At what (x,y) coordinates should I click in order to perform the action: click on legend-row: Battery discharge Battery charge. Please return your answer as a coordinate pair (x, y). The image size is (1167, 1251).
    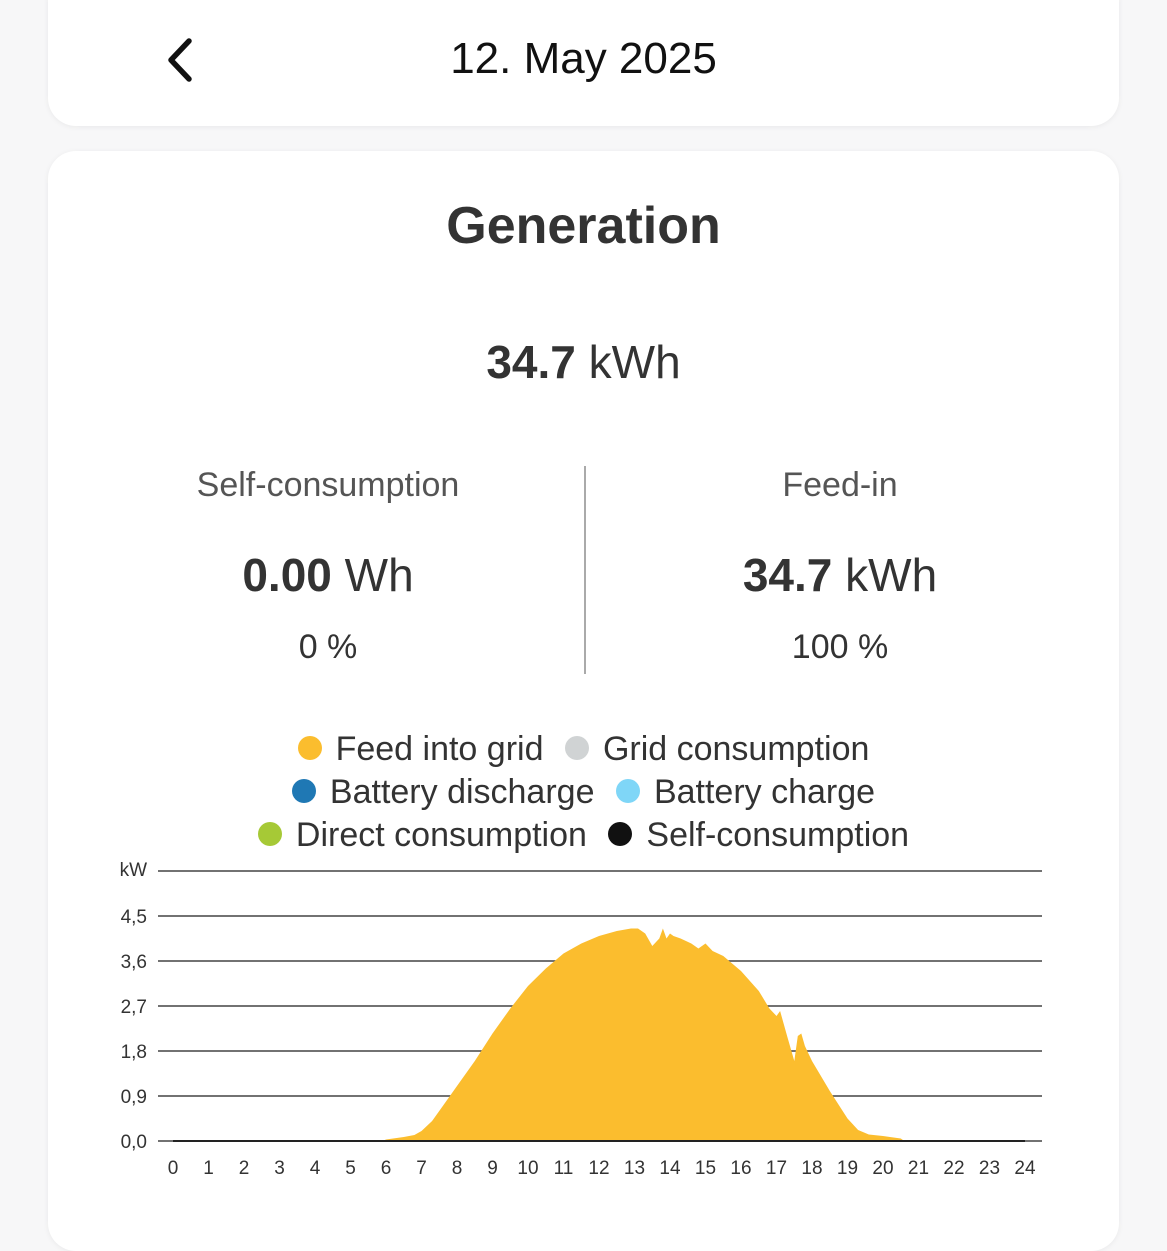
    Looking at the image, I should click on (583, 792).